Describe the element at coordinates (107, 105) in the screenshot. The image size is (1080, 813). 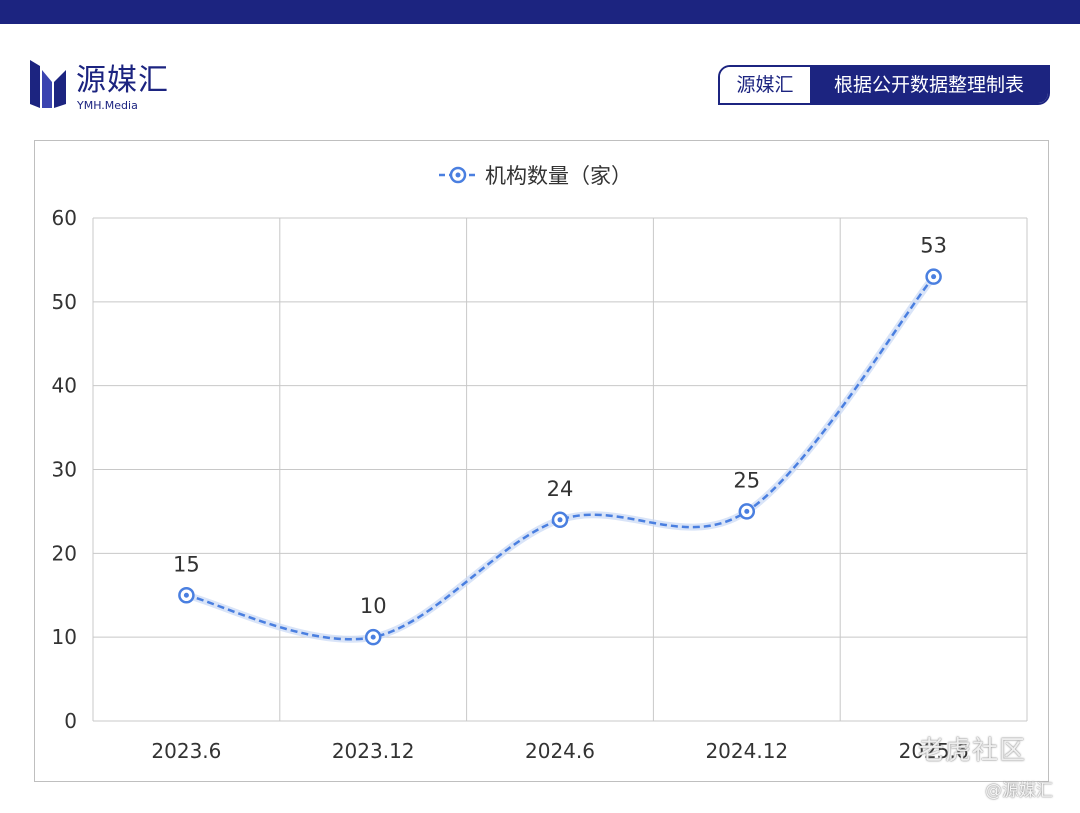
I see `logo-english-text: YMH.Media` at that location.